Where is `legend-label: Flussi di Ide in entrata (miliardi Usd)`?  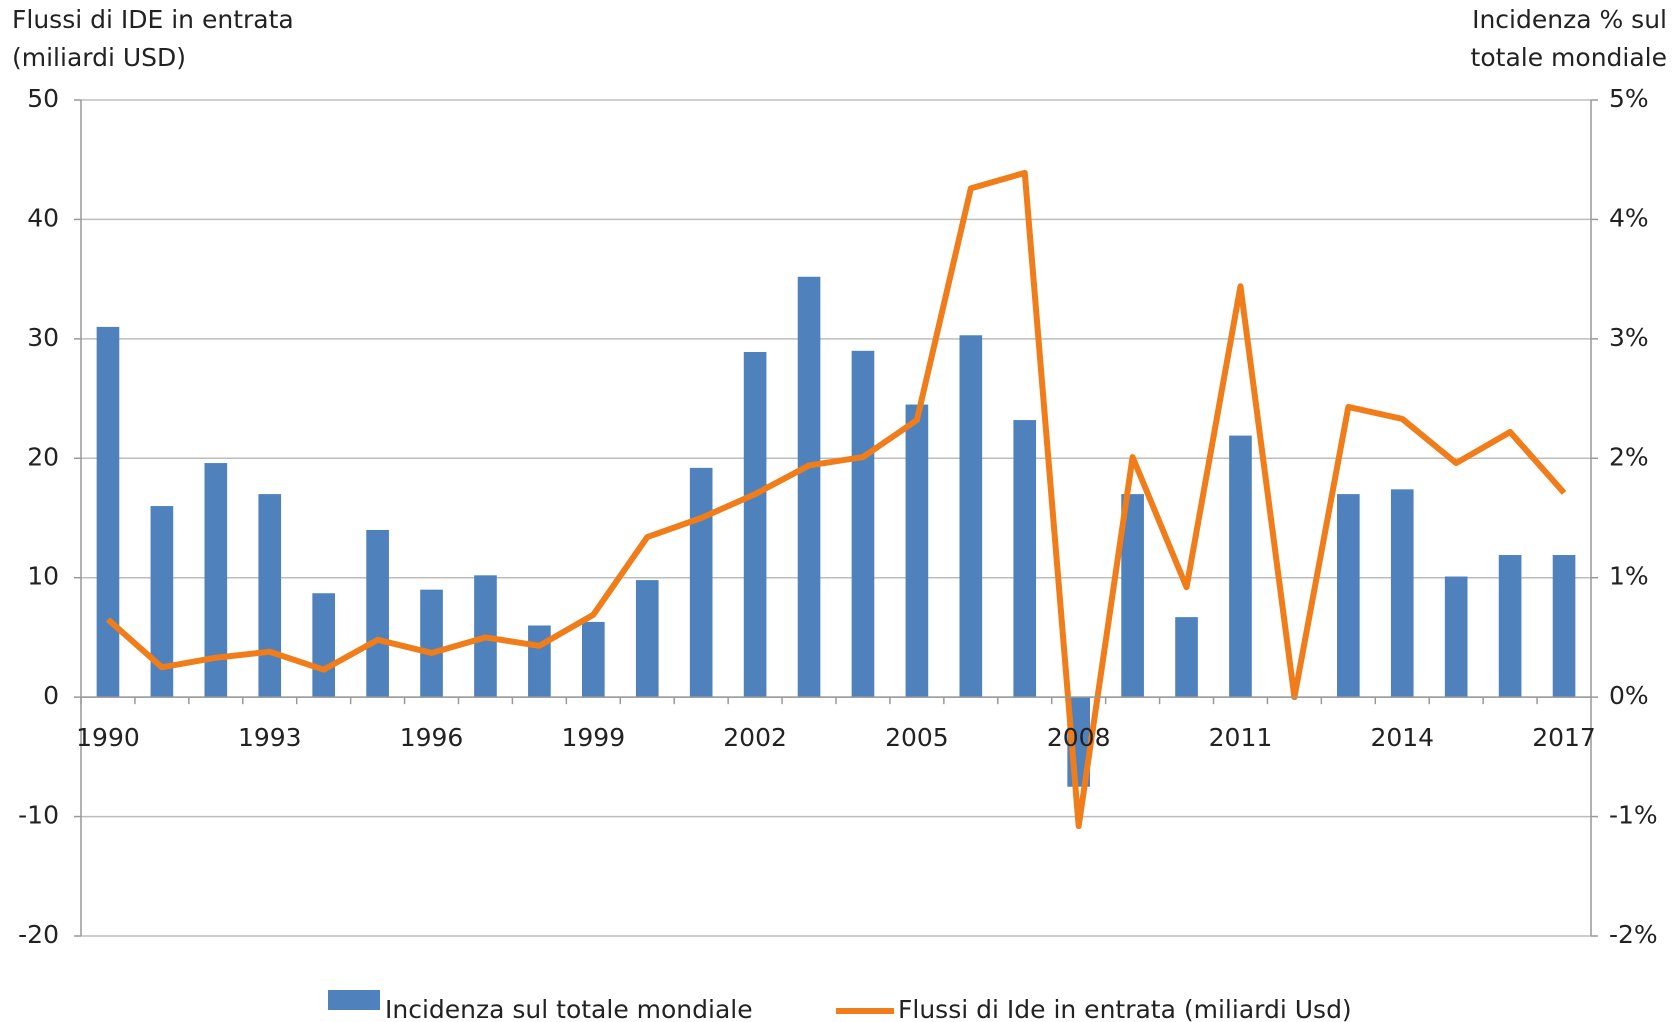 legend-label: Flussi di Ide in entrata (miliardi Usd) is located at coordinates (1125, 1008).